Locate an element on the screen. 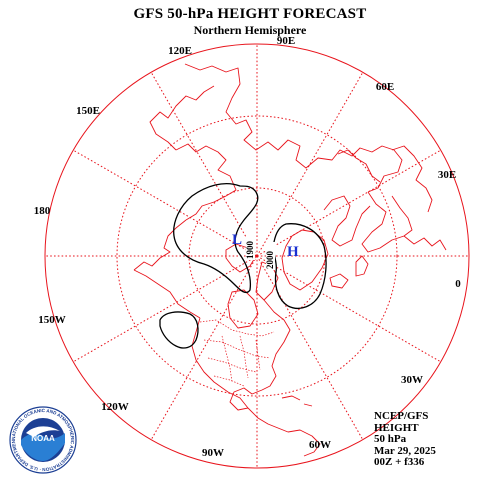 This screenshot has width=500, height=500. contour-2000 is located at coordinates (299, 266).